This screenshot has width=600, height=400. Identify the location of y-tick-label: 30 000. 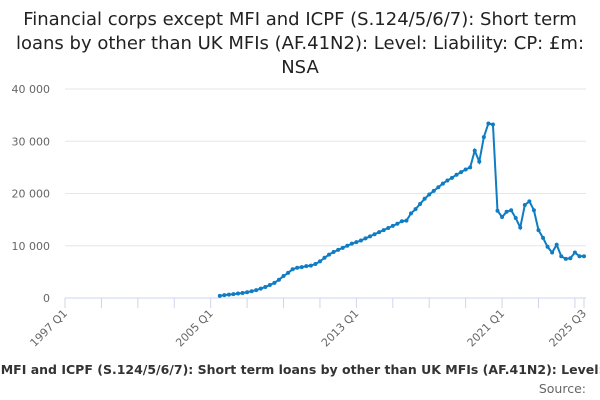
(31, 141).